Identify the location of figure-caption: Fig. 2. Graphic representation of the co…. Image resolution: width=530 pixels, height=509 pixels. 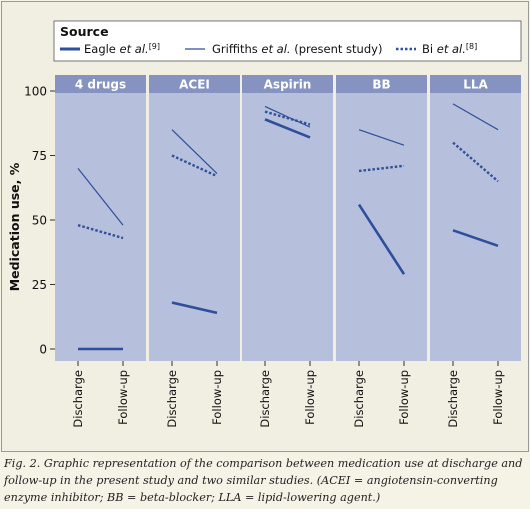
(265, 480).